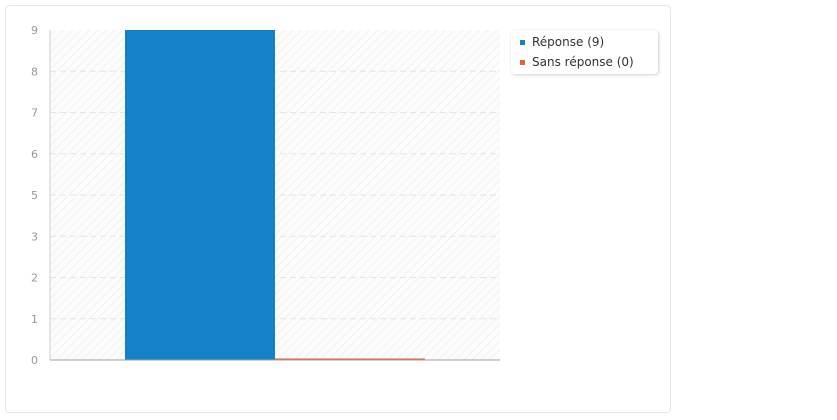  Describe the element at coordinates (200, 195) in the screenshot. I see `bar-reponse` at that location.